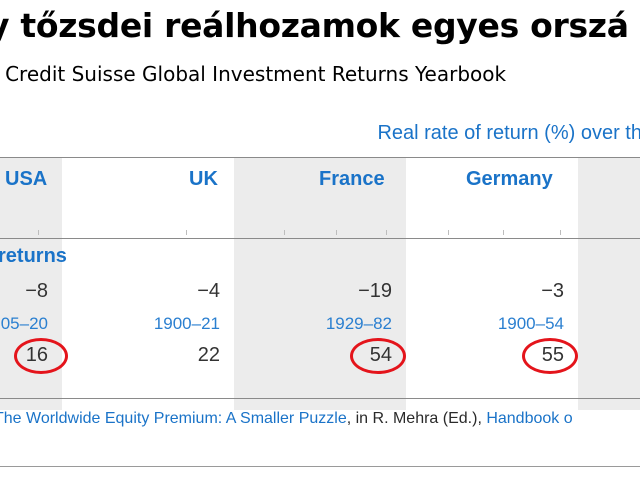  I want to click on table-bottom-rule, so click(320, 398).